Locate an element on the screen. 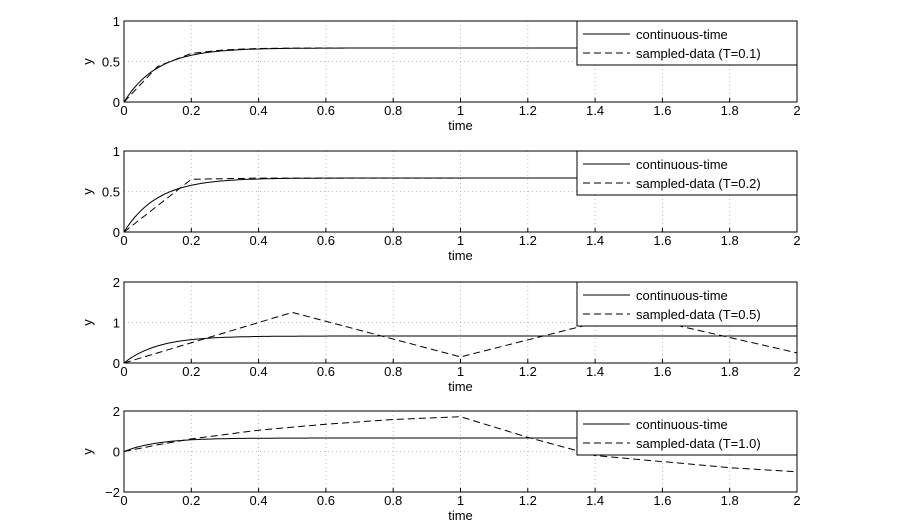 This screenshot has height=532, width=907. legend-label: sampled-data (T=0.2) is located at coordinates (698, 183).